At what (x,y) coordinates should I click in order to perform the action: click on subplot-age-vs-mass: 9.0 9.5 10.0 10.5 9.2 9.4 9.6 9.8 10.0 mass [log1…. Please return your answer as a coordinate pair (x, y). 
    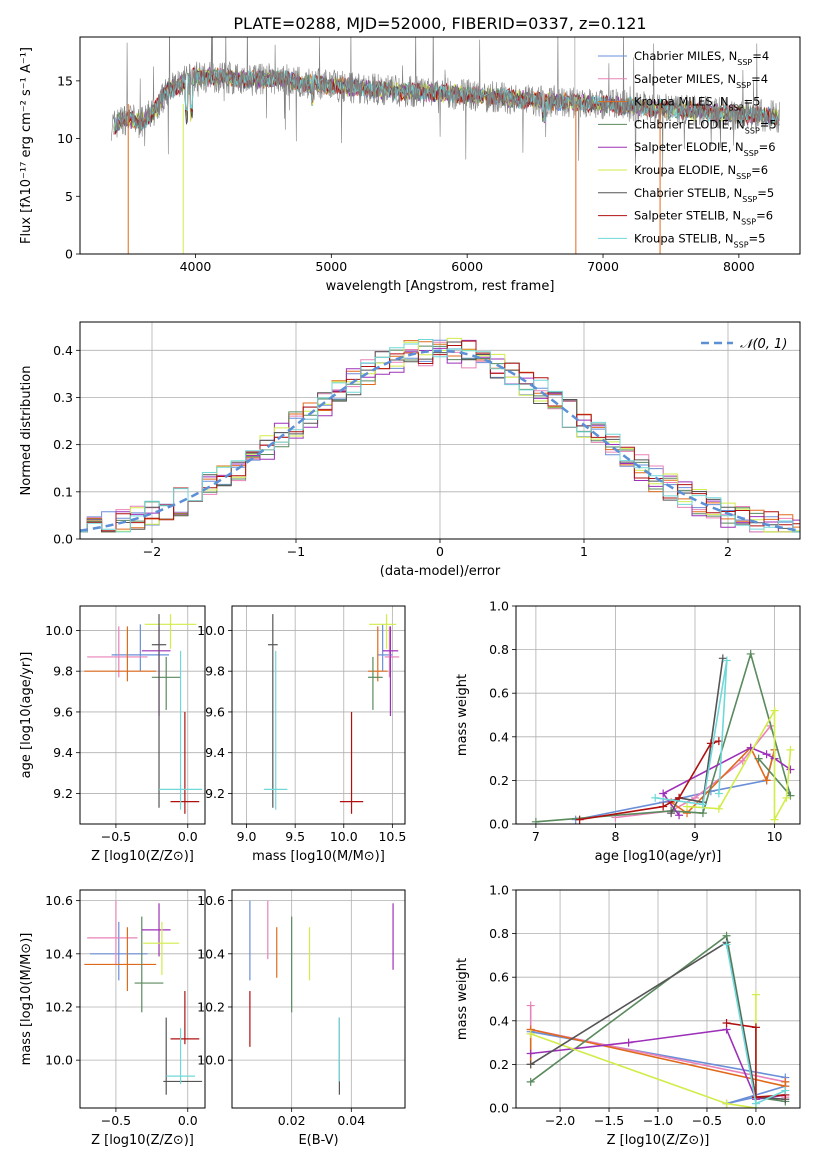
    Looking at the image, I should click on (301, 734).